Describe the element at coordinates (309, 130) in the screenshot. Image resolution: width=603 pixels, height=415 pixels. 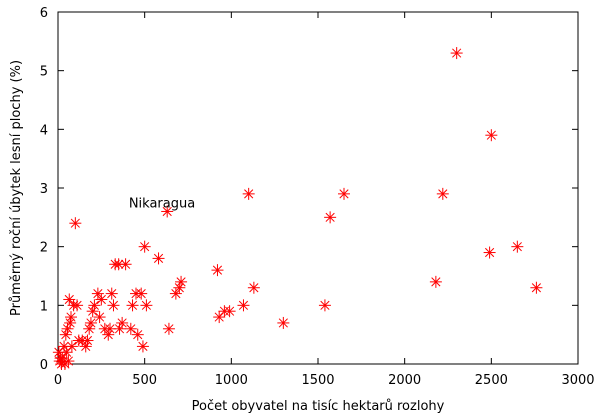
I see `y-tick: 4` at that location.